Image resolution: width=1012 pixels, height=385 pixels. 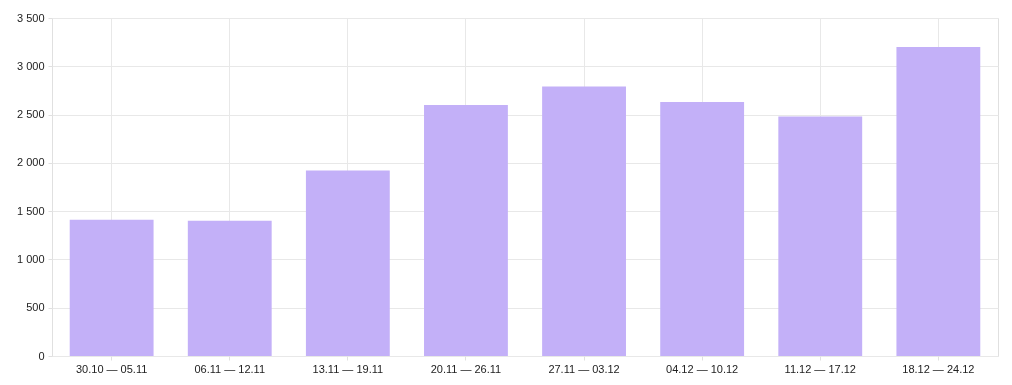 I want to click on x-tick-label: 11.12 — 17.12, so click(x=820, y=368).